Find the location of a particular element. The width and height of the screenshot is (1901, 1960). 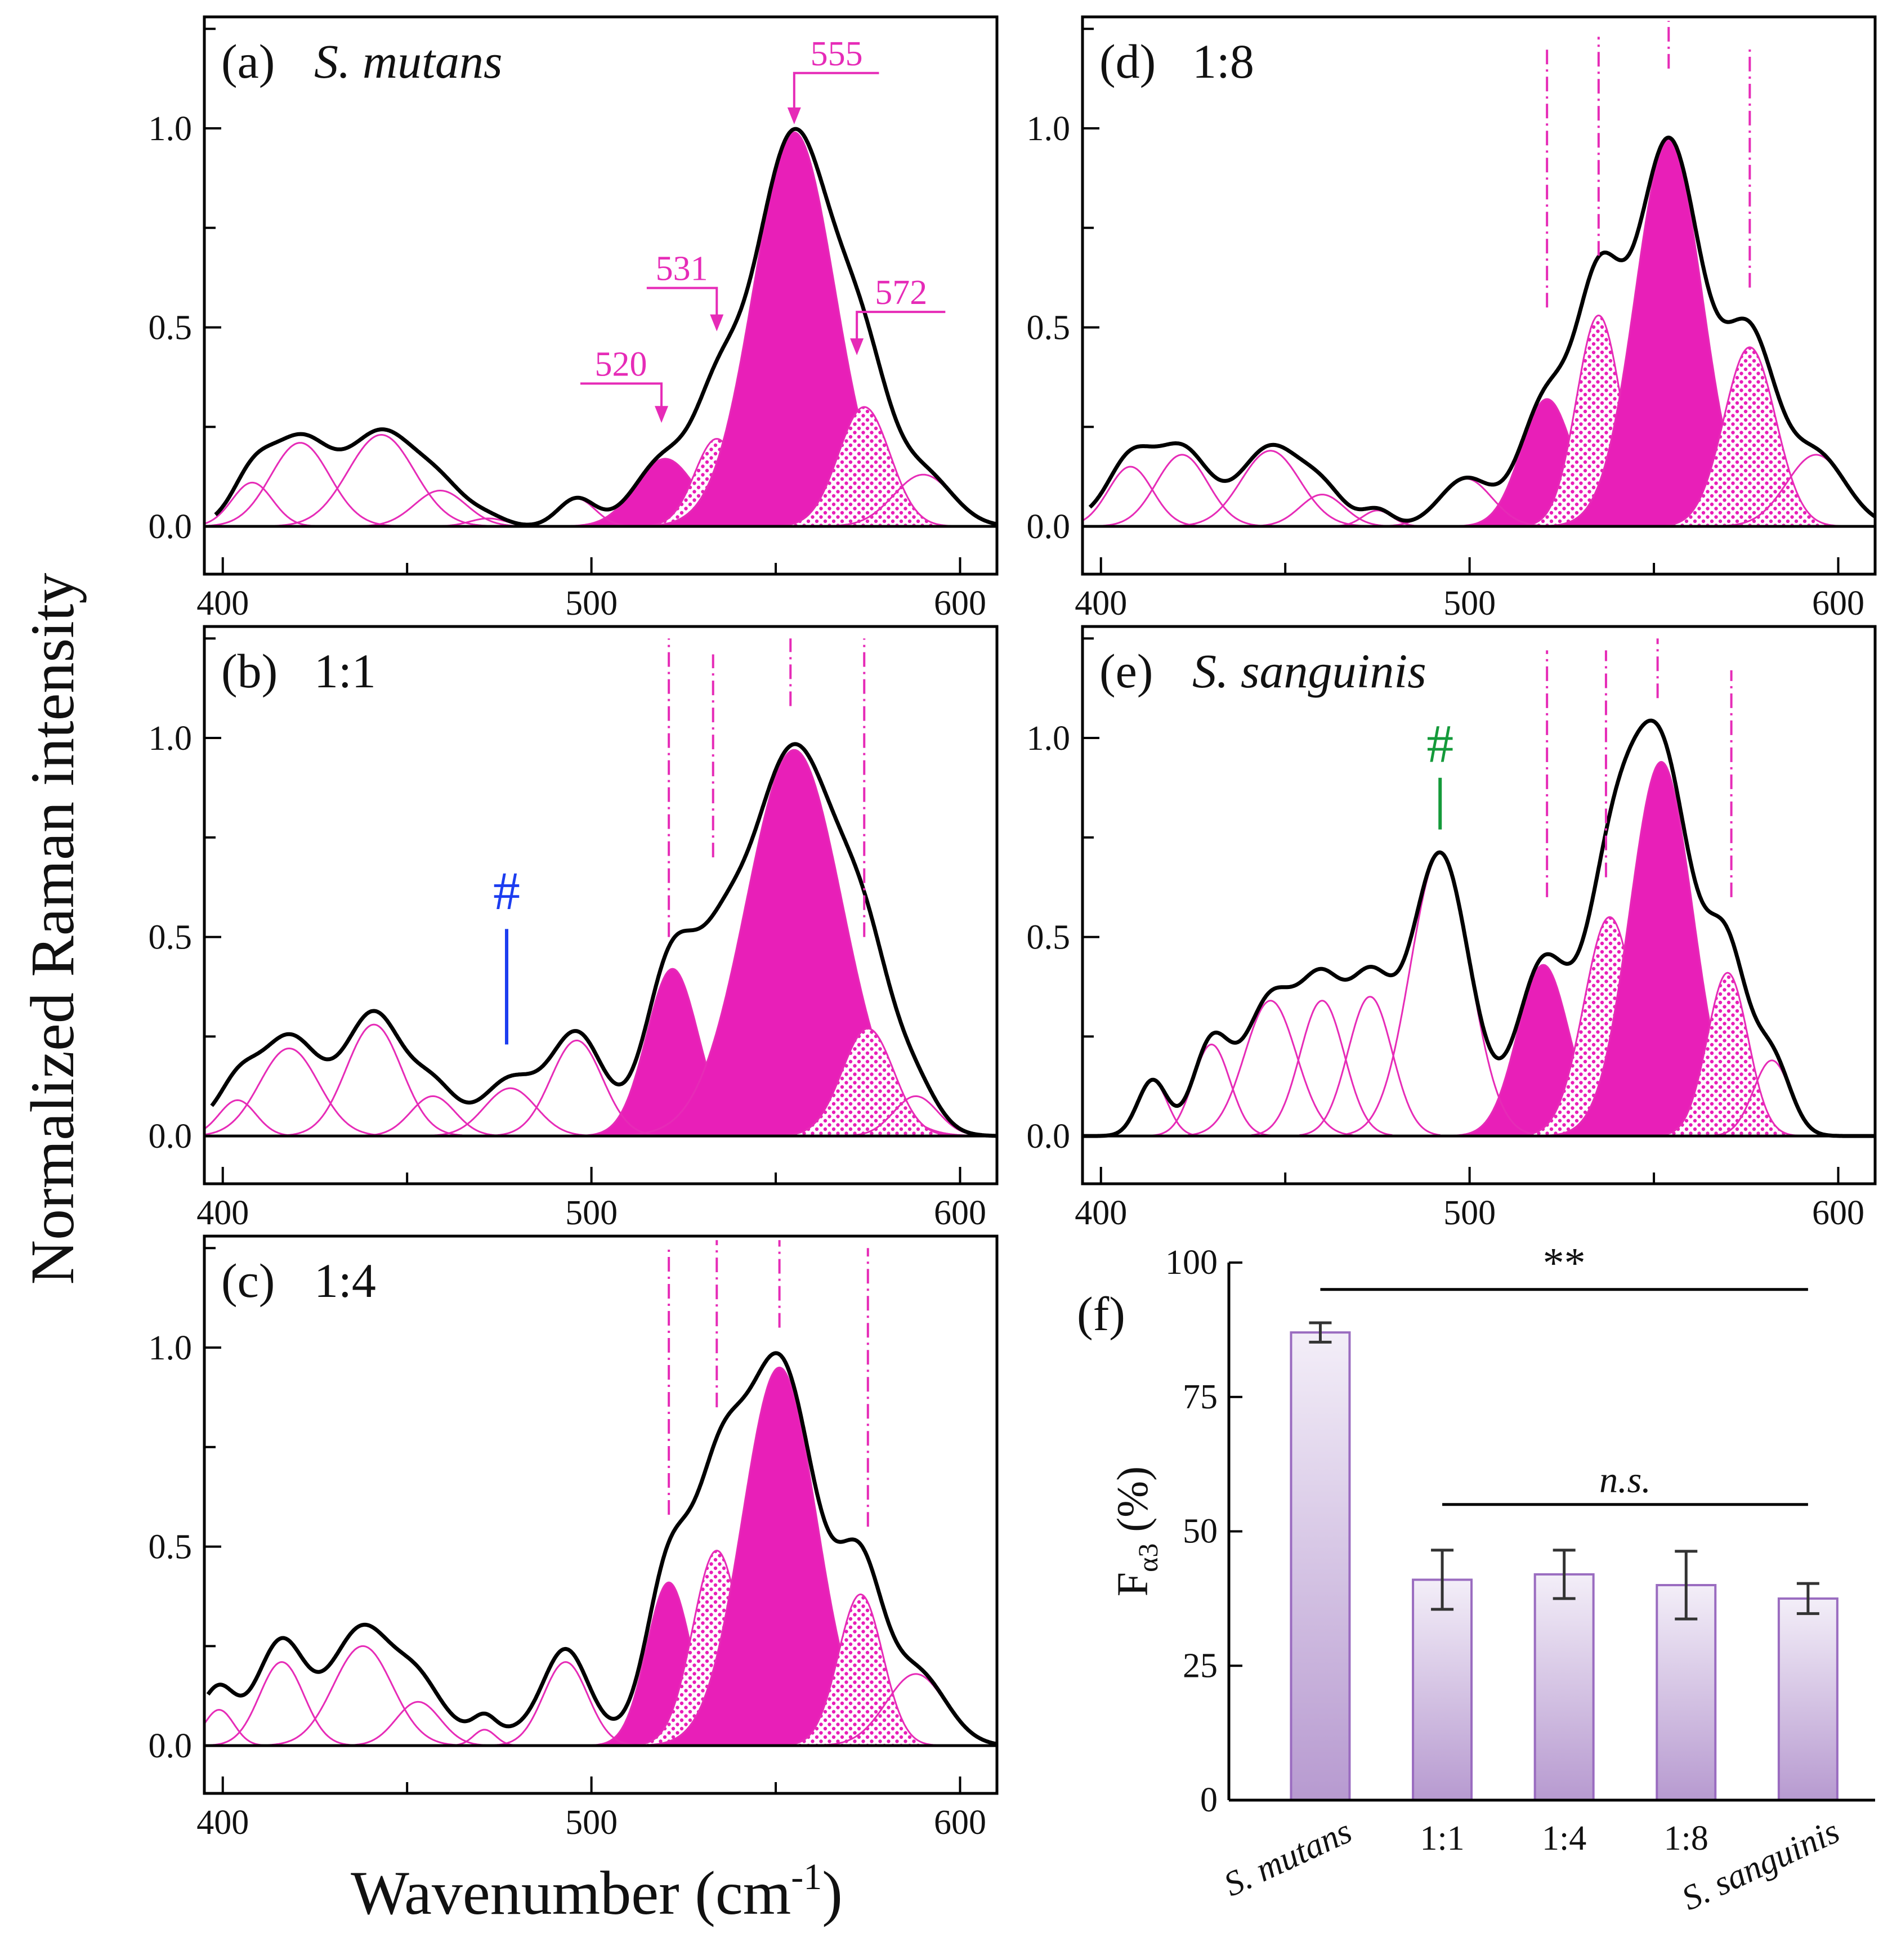

panel-e: #0.0 0.5 1.0 400 500 600 (e) S. sanguinis is located at coordinates (1452, 929).